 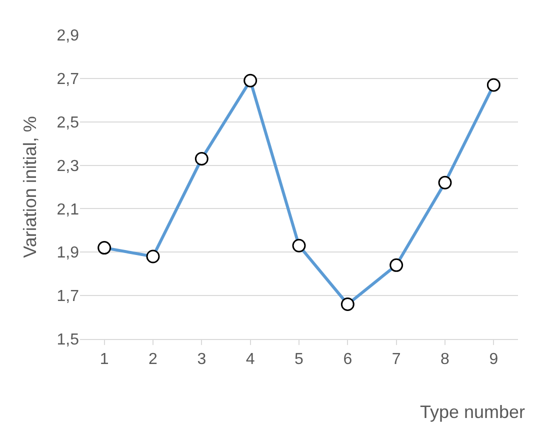 I want to click on x-tick-label: 2, so click(x=153, y=359).